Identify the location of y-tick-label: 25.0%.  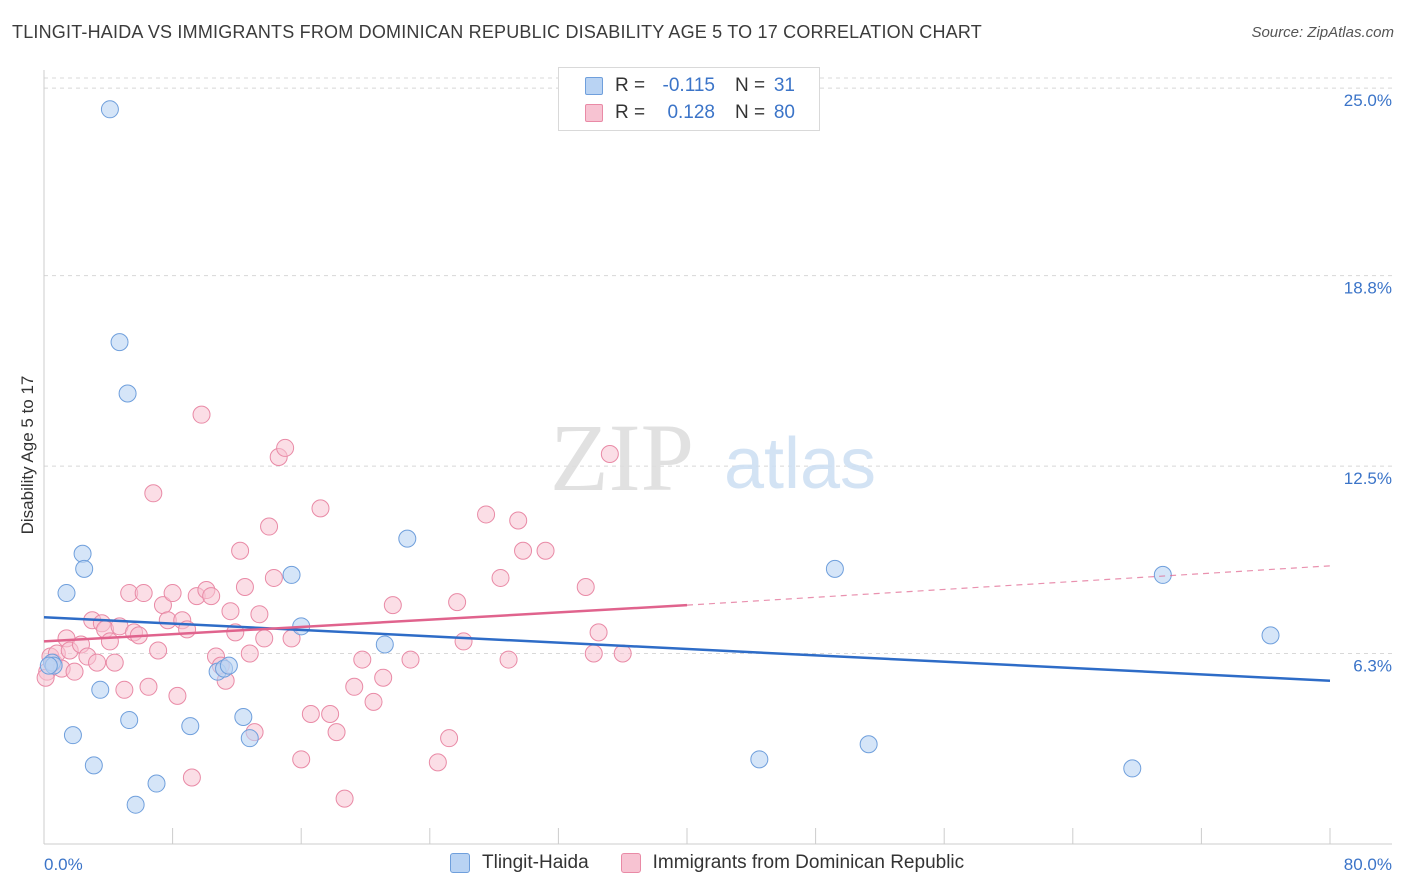
(1368, 100).